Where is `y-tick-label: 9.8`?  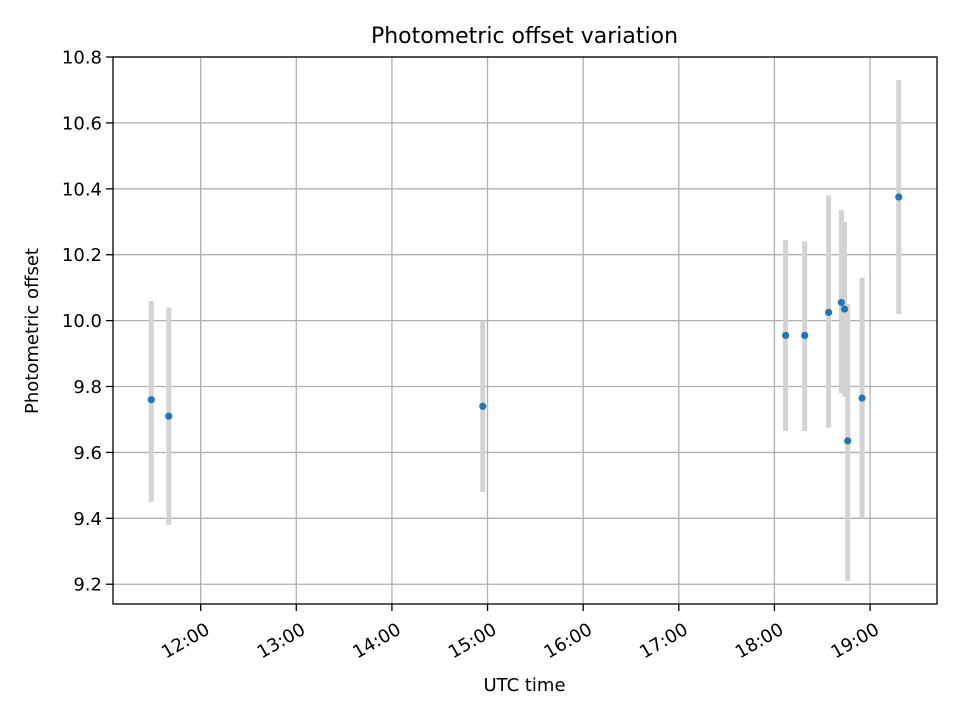
y-tick-label: 9.8 is located at coordinates (87, 387).